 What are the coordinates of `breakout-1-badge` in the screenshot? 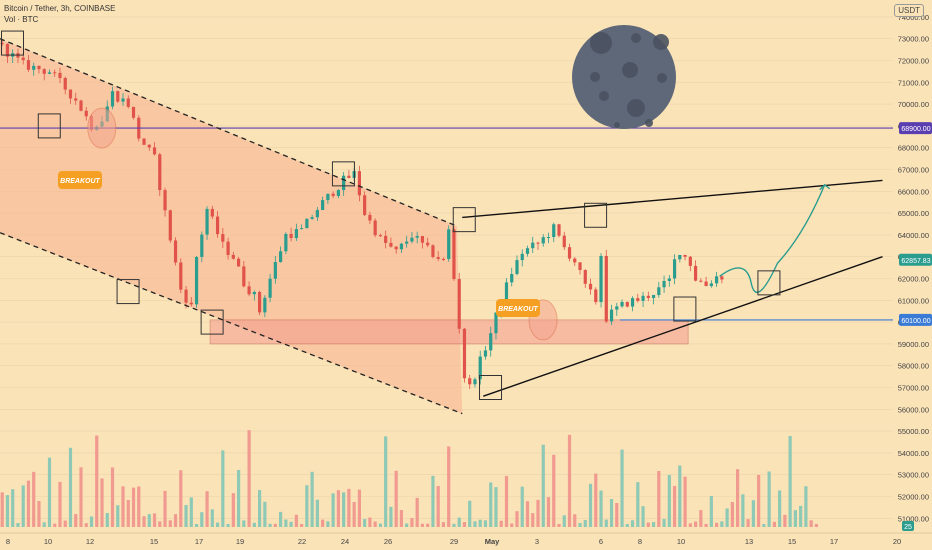 It's located at (80, 180).